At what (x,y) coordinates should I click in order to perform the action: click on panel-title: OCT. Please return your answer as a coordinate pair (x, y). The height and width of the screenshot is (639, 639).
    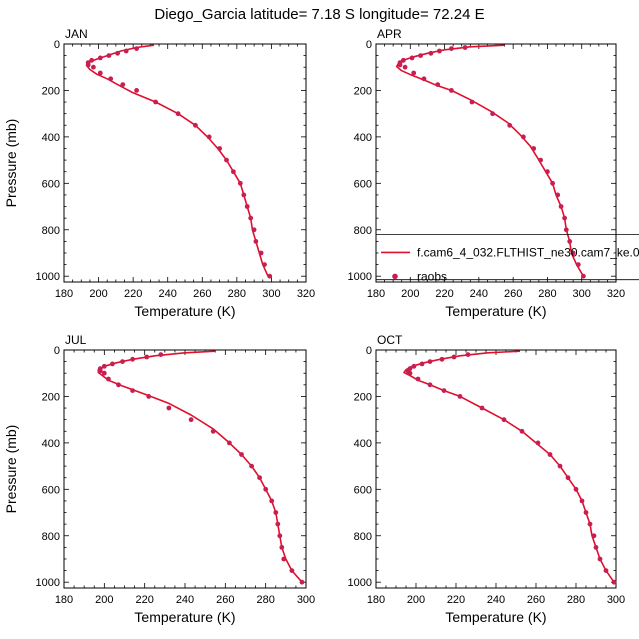
    Looking at the image, I should click on (390, 340).